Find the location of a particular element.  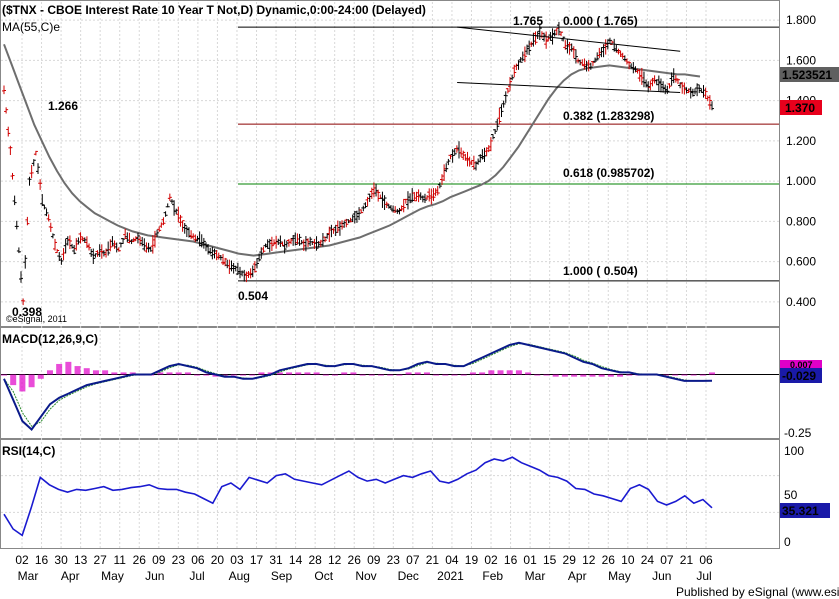

trendlines is located at coordinates (569, 60).